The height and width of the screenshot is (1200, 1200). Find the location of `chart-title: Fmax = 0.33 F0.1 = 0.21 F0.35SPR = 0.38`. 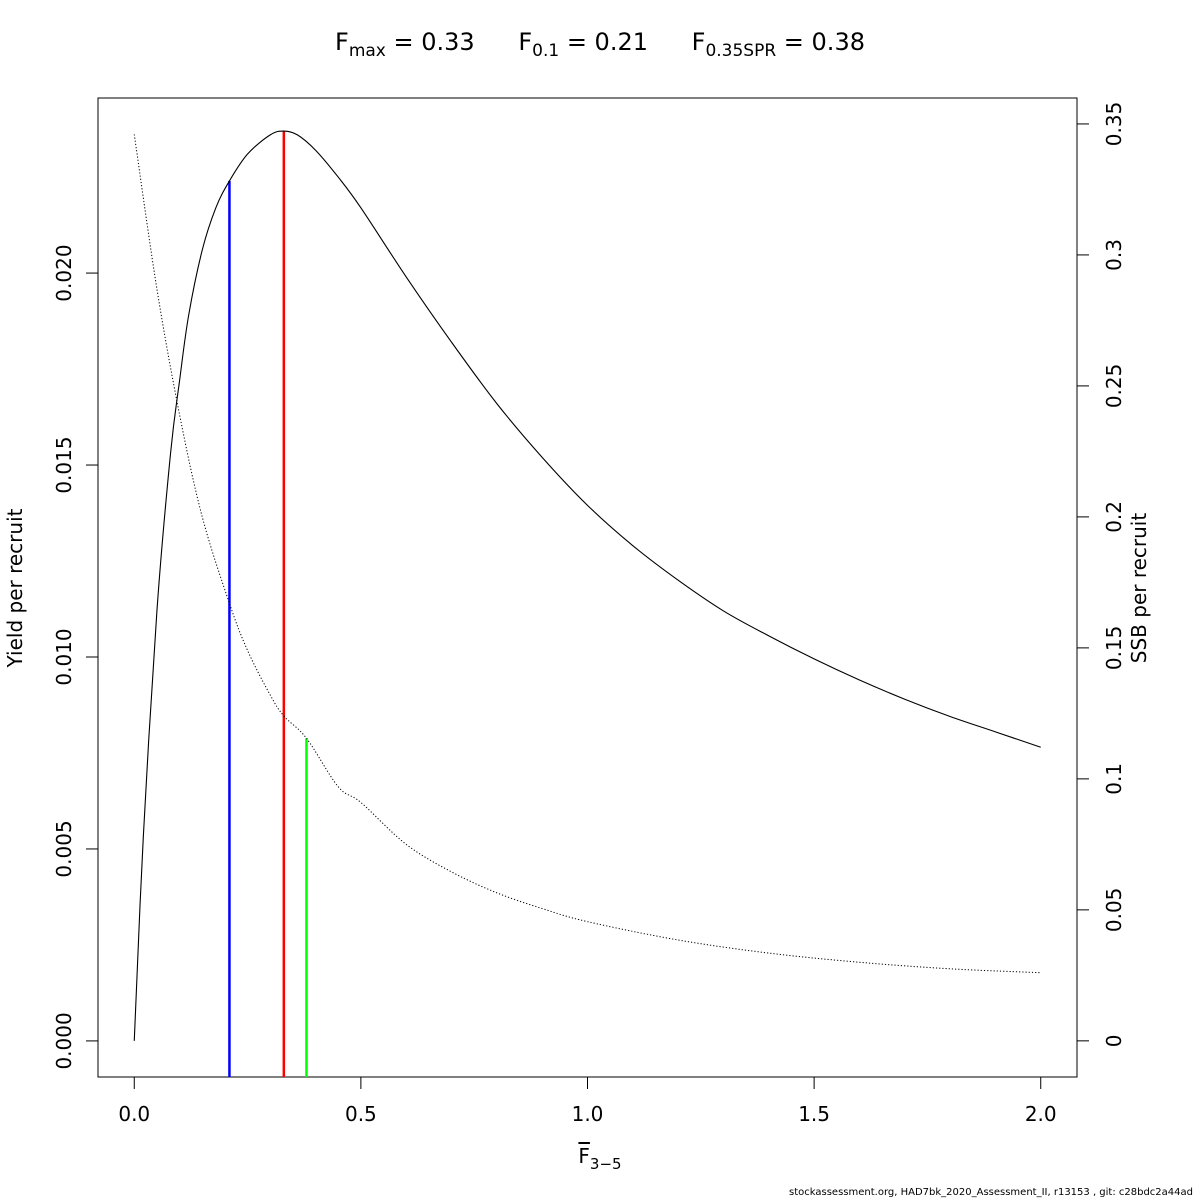

chart-title: Fmax = 0.33 F0.1 = 0.21 F0.35SPR = 0.38 is located at coordinates (600, 44).